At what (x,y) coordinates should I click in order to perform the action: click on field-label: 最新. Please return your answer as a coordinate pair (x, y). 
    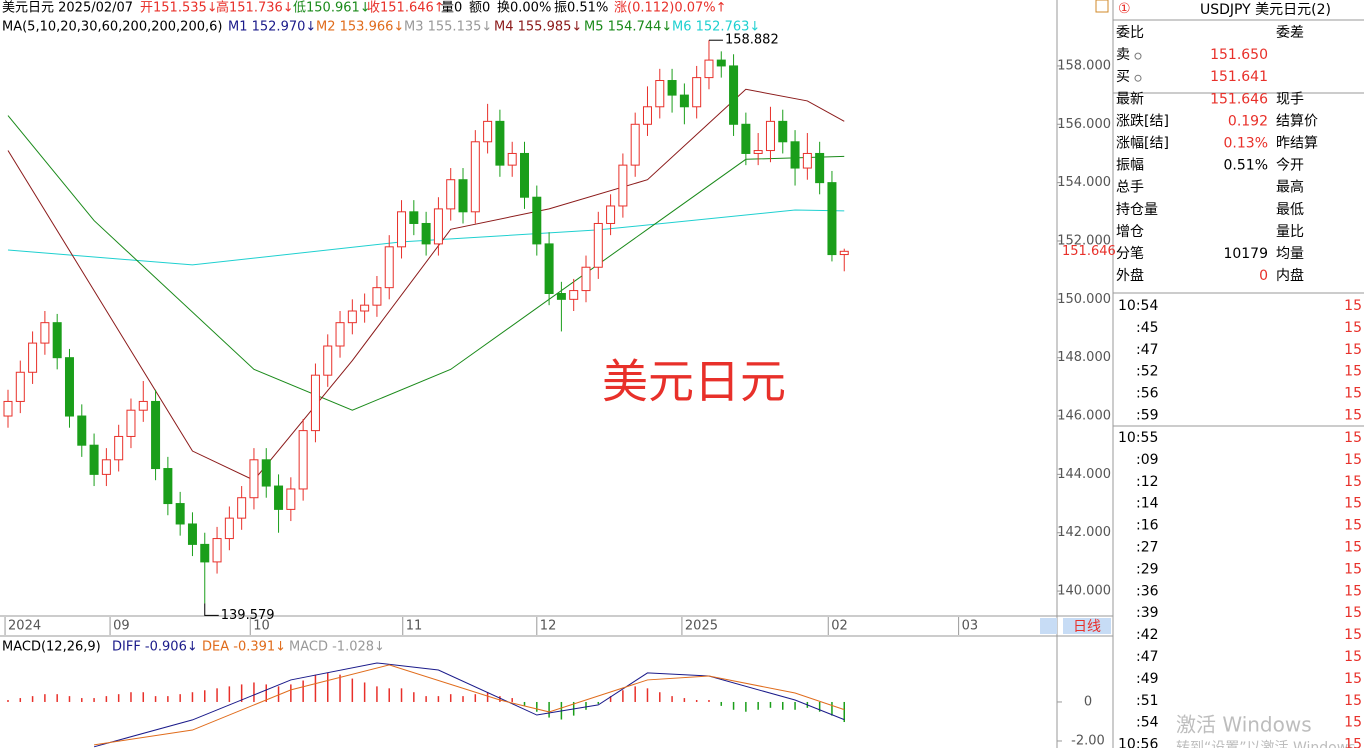
    Looking at the image, I should click on (1130, 99).